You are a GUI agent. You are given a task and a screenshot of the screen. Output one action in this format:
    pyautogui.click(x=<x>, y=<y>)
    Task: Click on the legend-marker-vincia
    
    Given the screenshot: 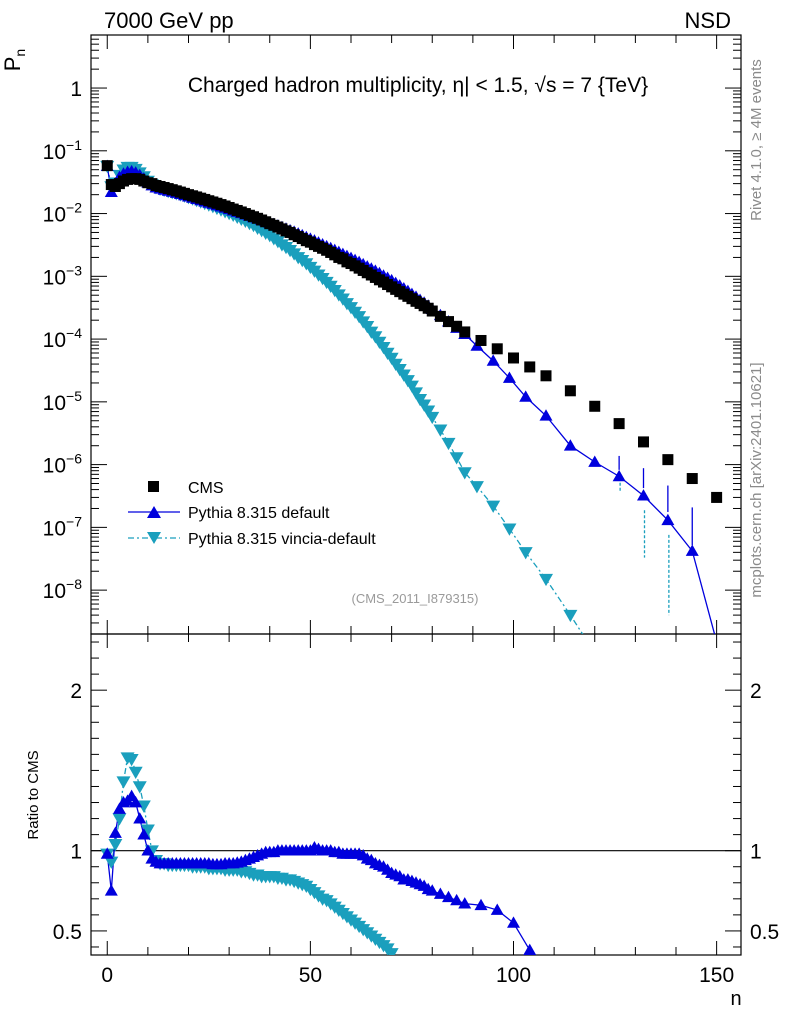 What is the action you would take?
    pyautogui.click(x=154, y=538)
    